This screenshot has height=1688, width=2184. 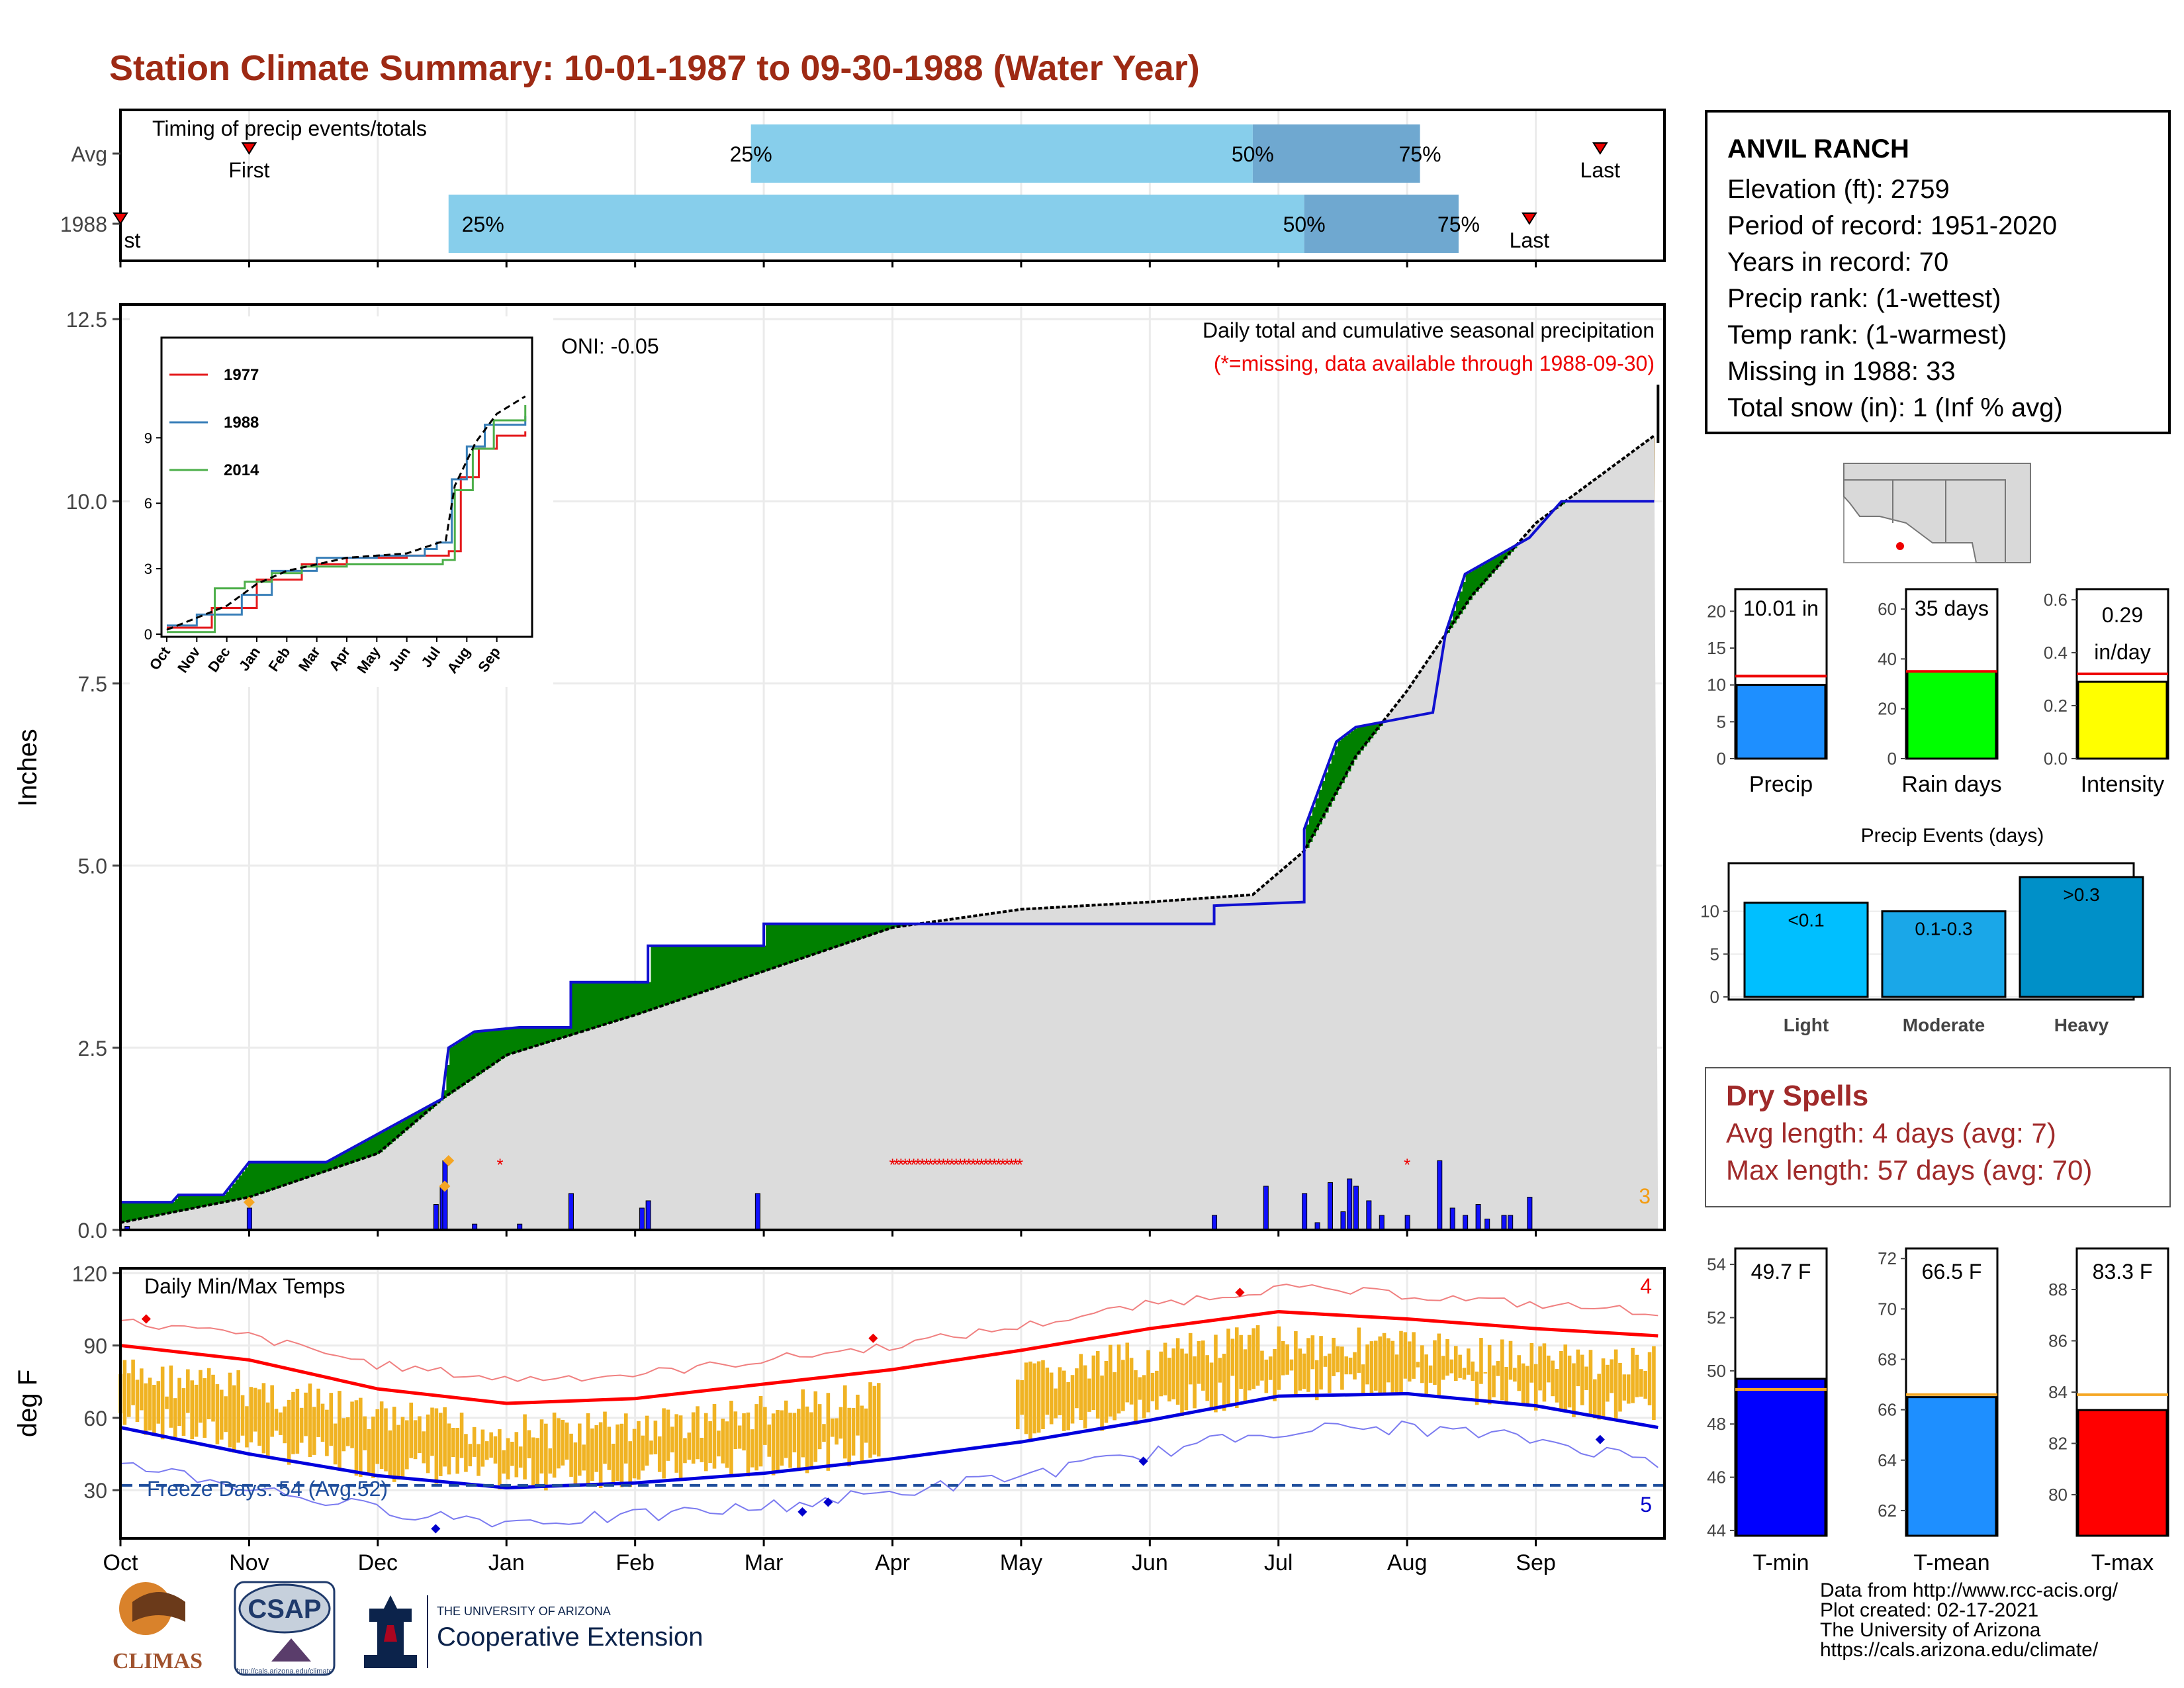 I want to click on temp-bar, so click(x=1781, y=1457).